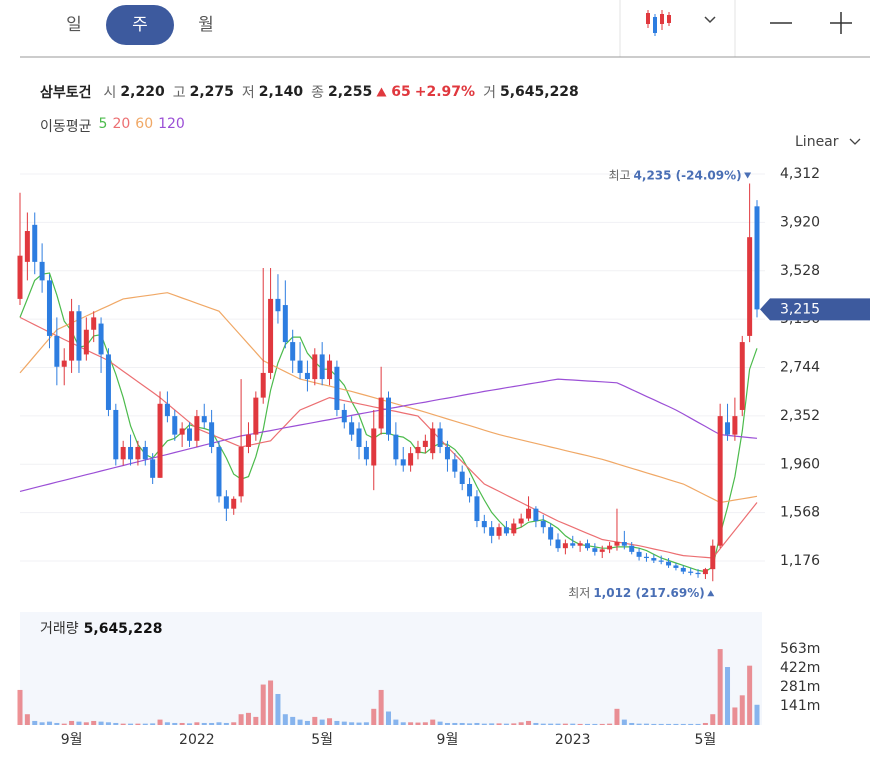 The image size is (876, 757). What do you see at coordinates (658, 23) in the screenshot?
I see `chart-type-button` at bounding box center [658, 23].